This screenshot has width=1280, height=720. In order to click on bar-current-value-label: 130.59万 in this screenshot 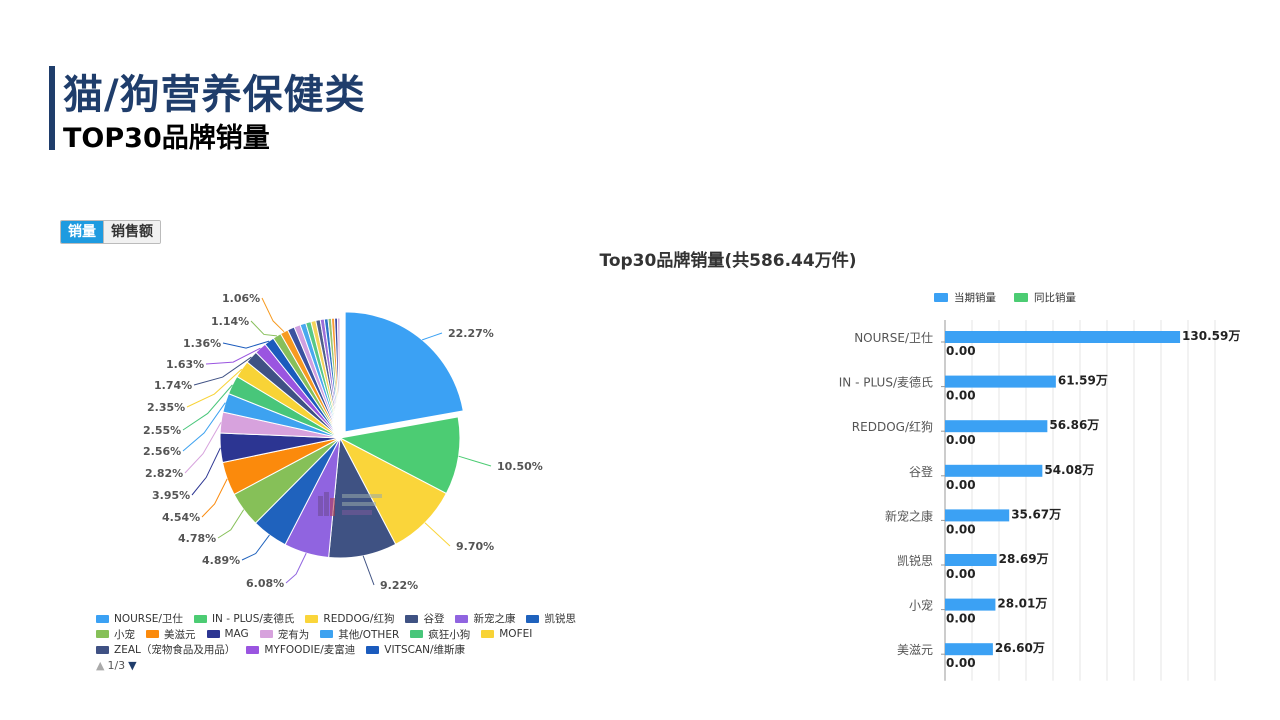, I will do `click(1211, 336)`.